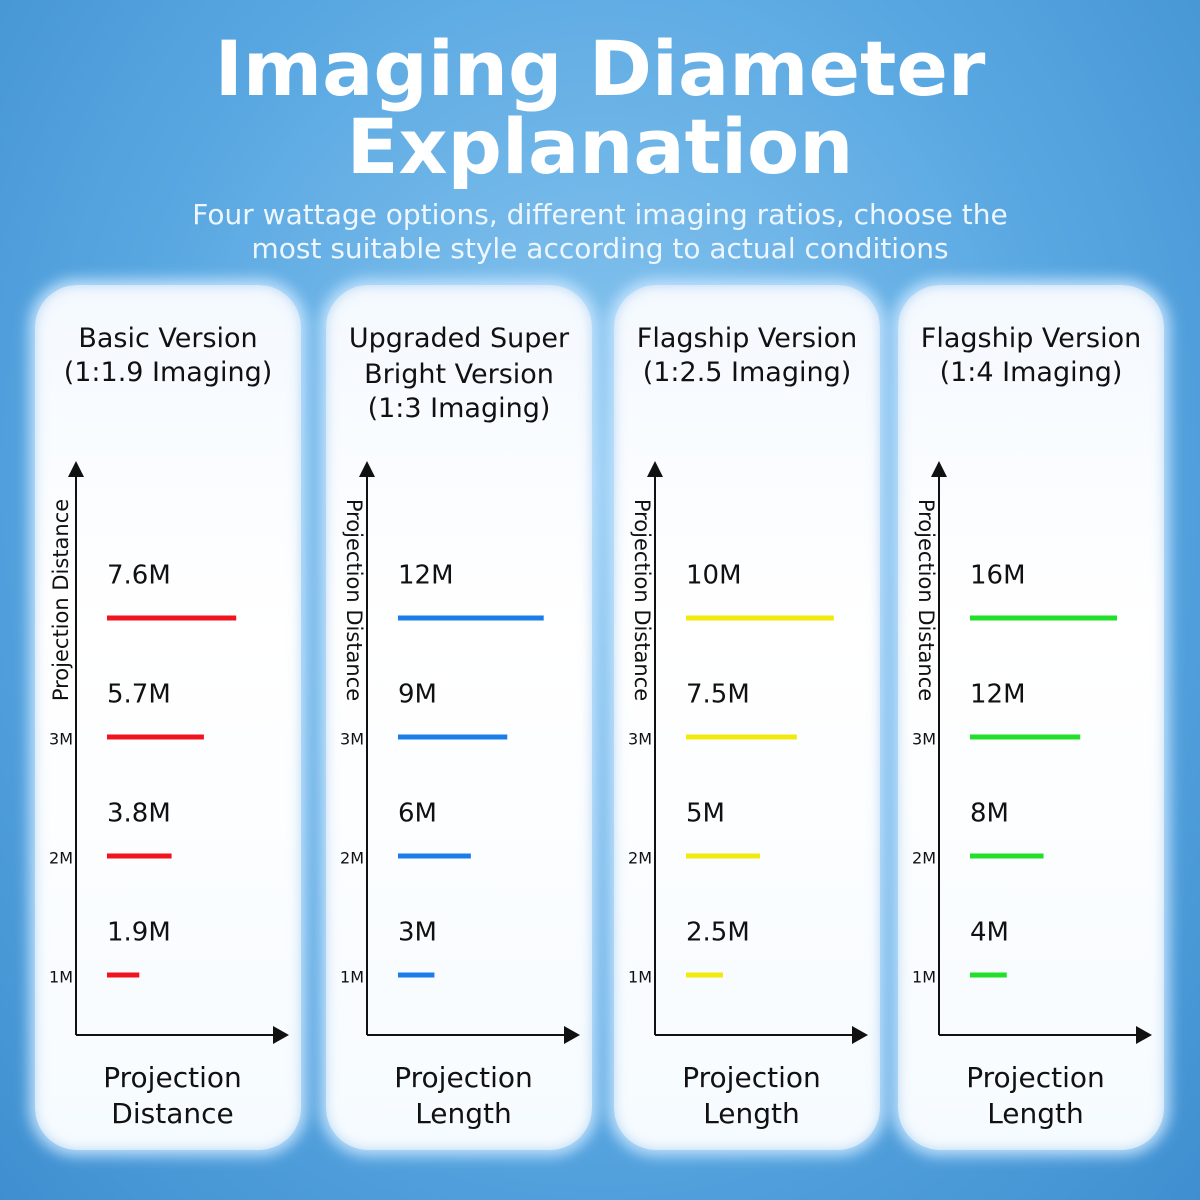  I want to click on chart: Projection Distance 1M 2.5M 2M 5M 3M 7.5M 10M, so click(748, 752).